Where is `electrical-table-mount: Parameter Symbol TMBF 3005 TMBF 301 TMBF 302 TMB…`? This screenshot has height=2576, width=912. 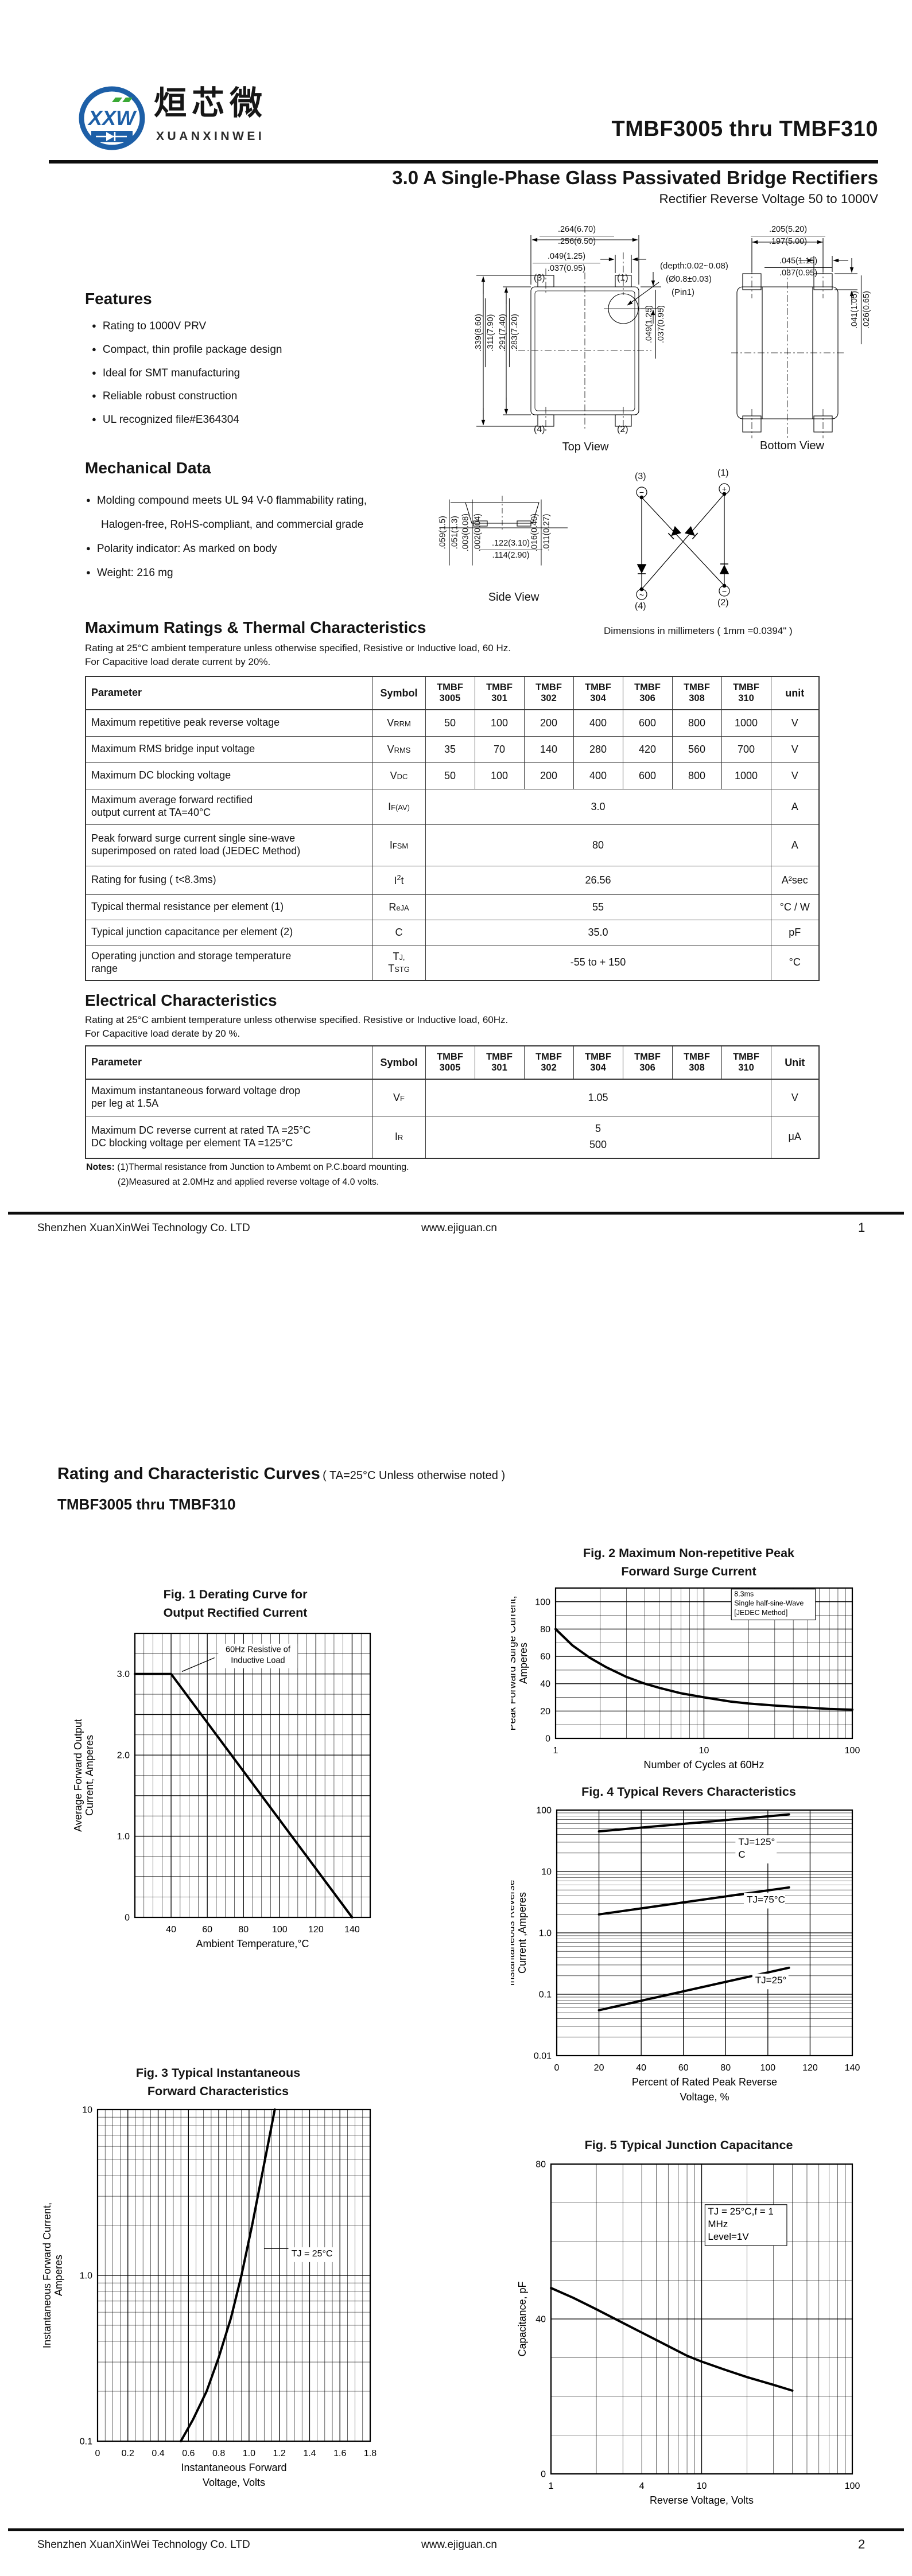
electrical-table-mount: Parameter Symbol TMBF 3005 TMBF 301 TMBF 302 TMB… is located at coordinates (452, 1102).